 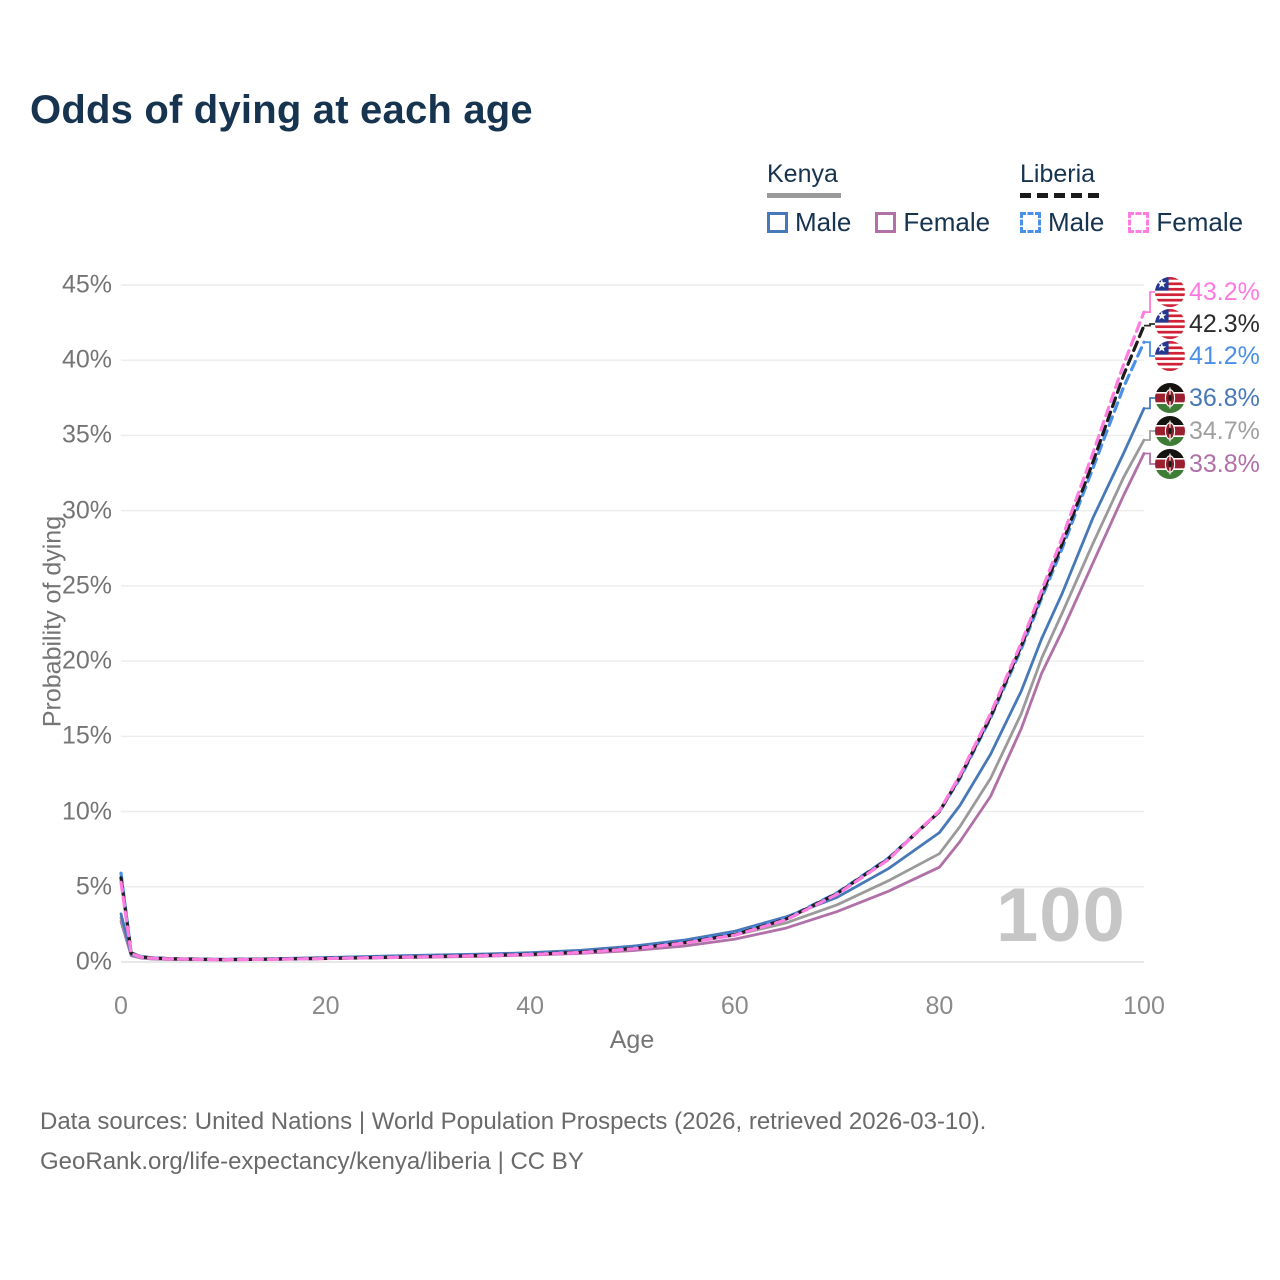 I want to click on legend-country-kenya: Kenya, so click(x=802, y=174).